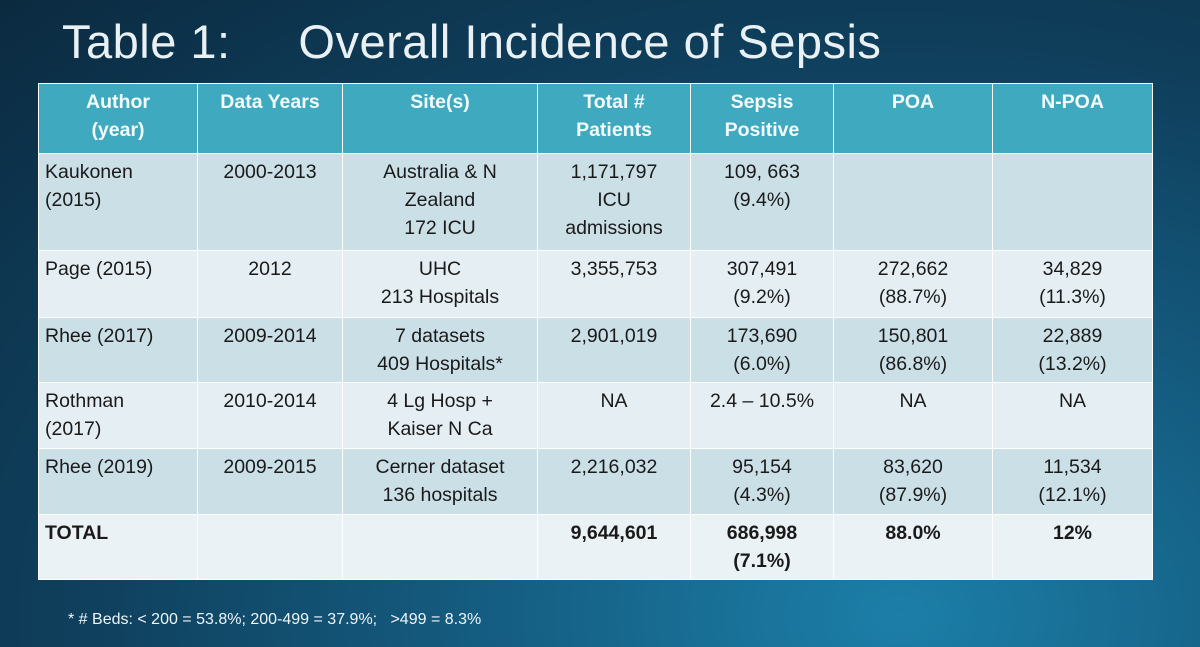  Describe the element at coordinates (614, 350) in the screenshot. I see `cell-total-patients: 2,901,019` at that location.